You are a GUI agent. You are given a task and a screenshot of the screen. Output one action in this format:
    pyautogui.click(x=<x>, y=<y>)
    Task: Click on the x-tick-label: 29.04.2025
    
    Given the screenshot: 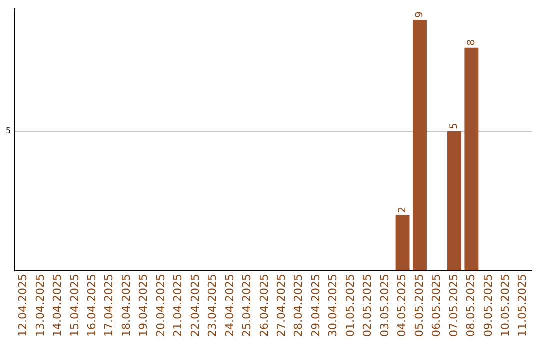 What is the action you would take?
    pyautogui.click(x=315, y=306)
    